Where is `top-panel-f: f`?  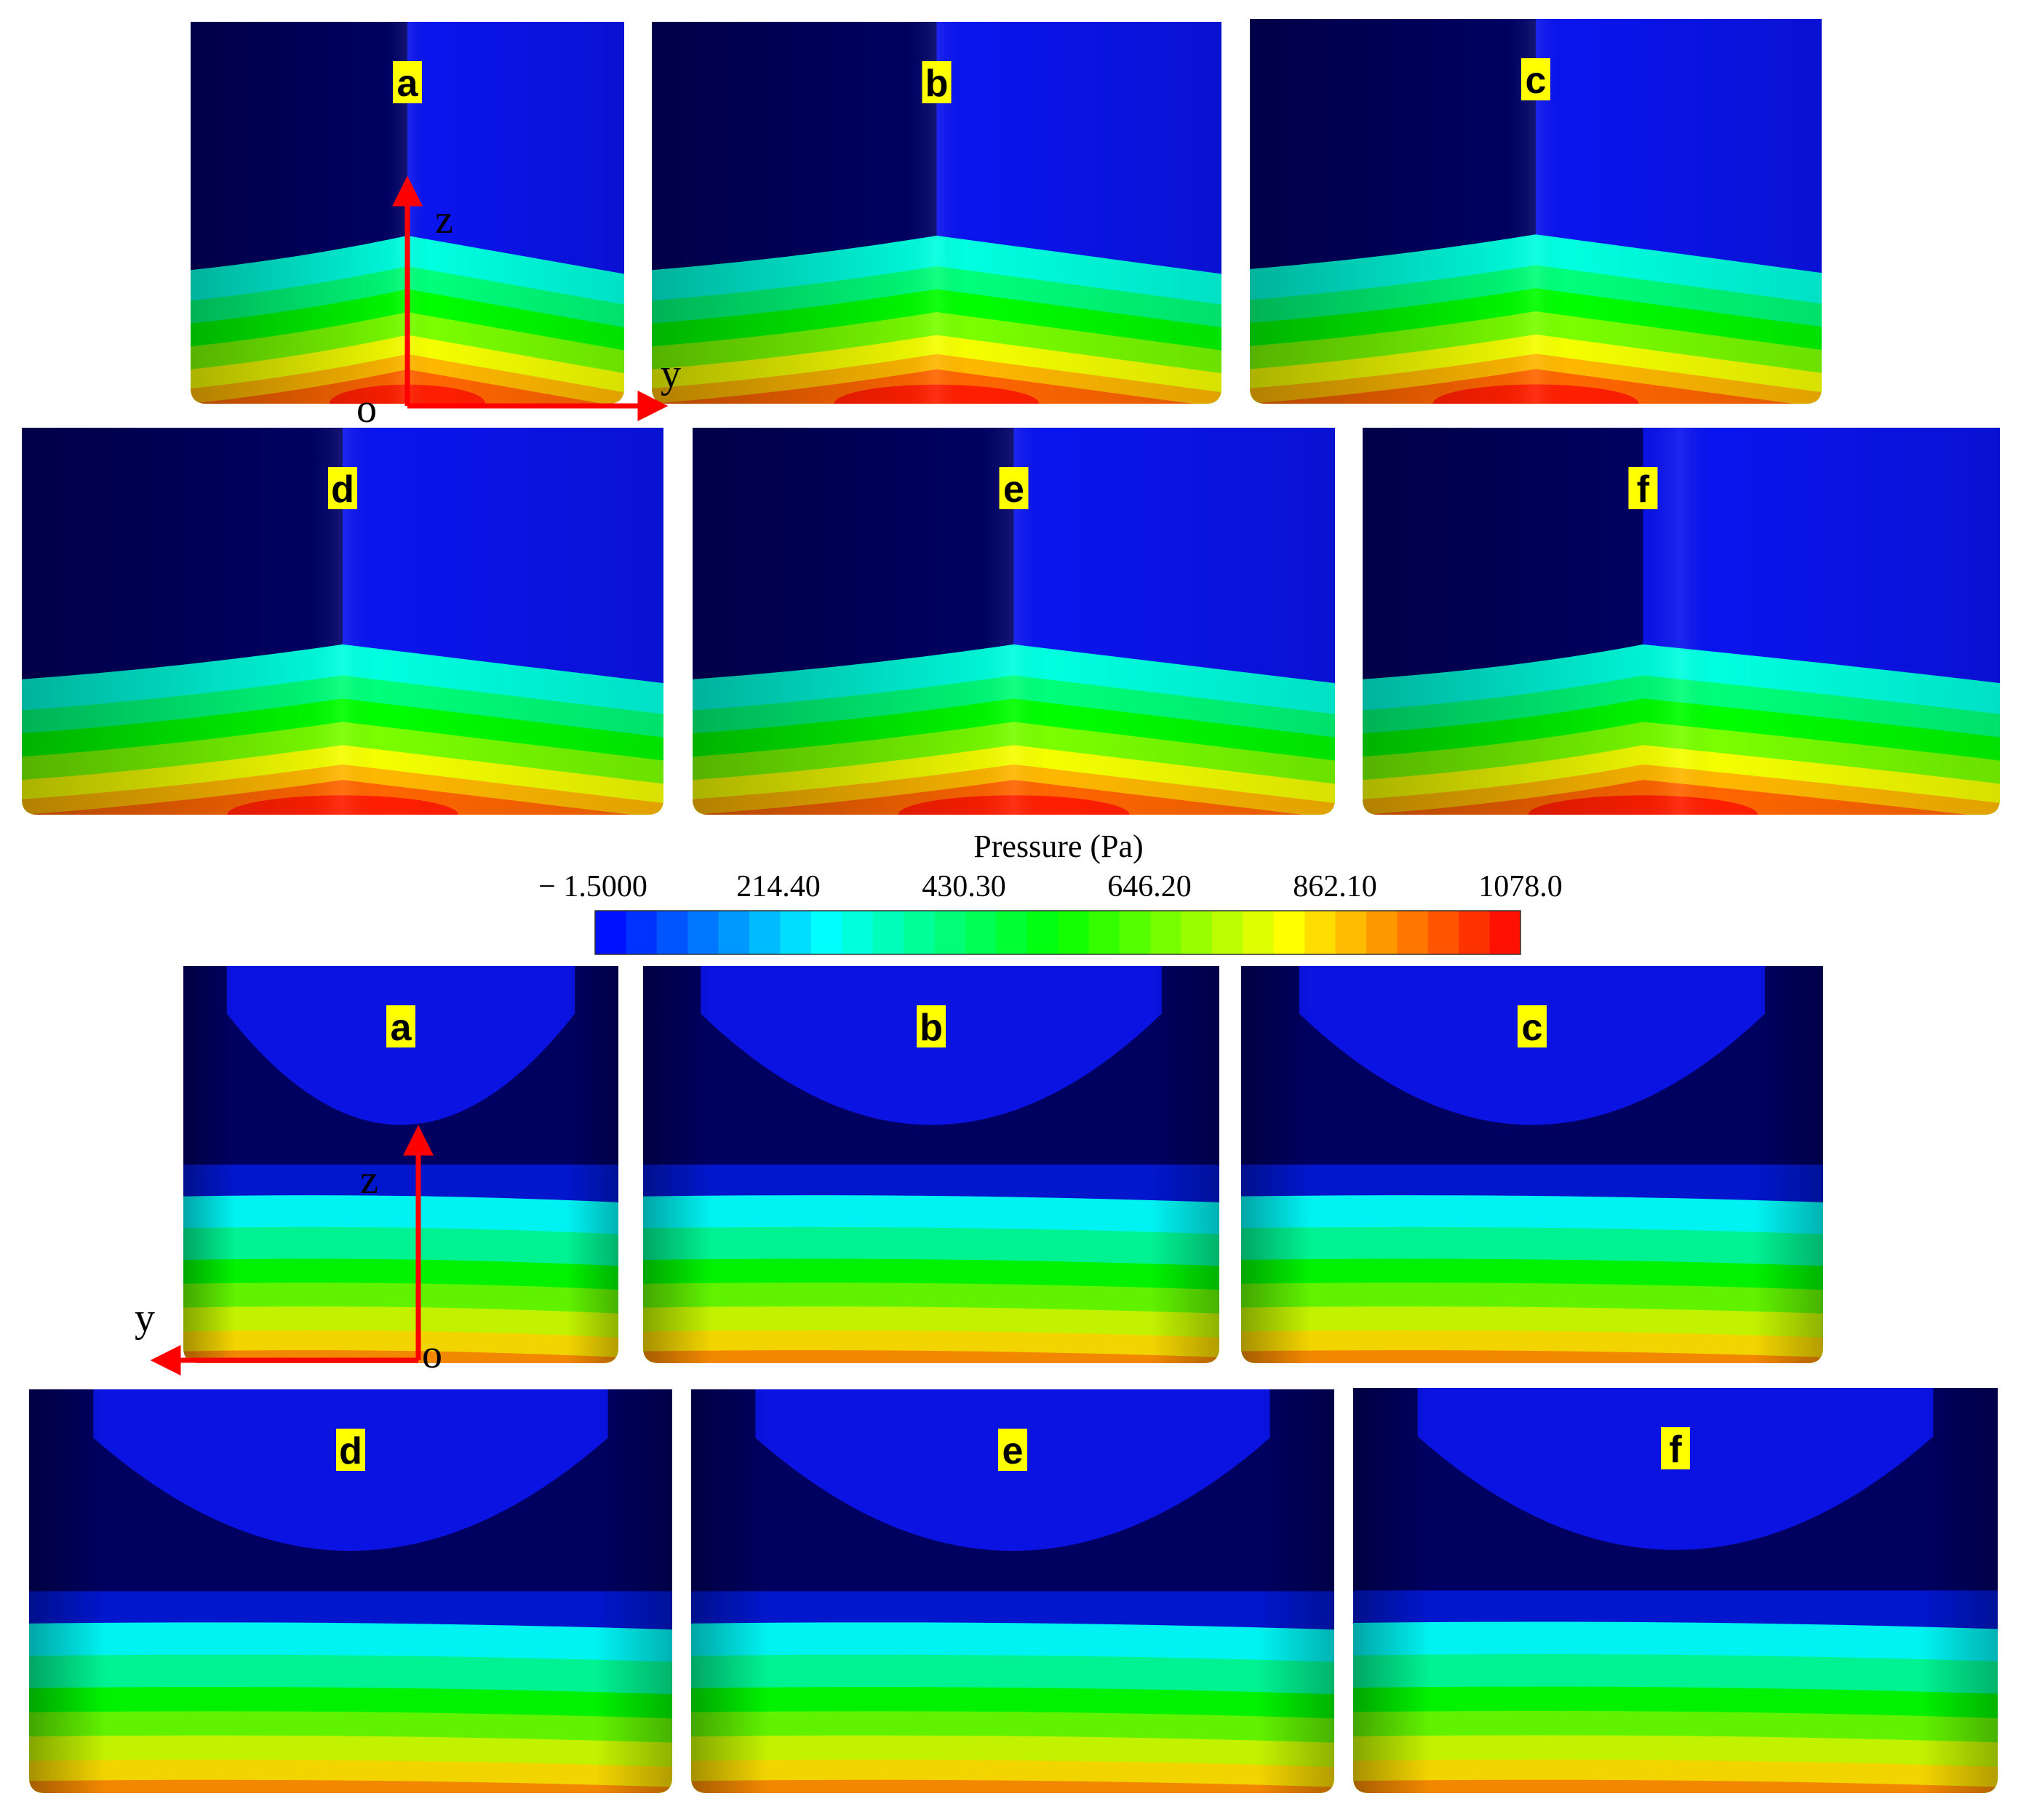
top-panel-f: f is located at coordinates (1681, 621).